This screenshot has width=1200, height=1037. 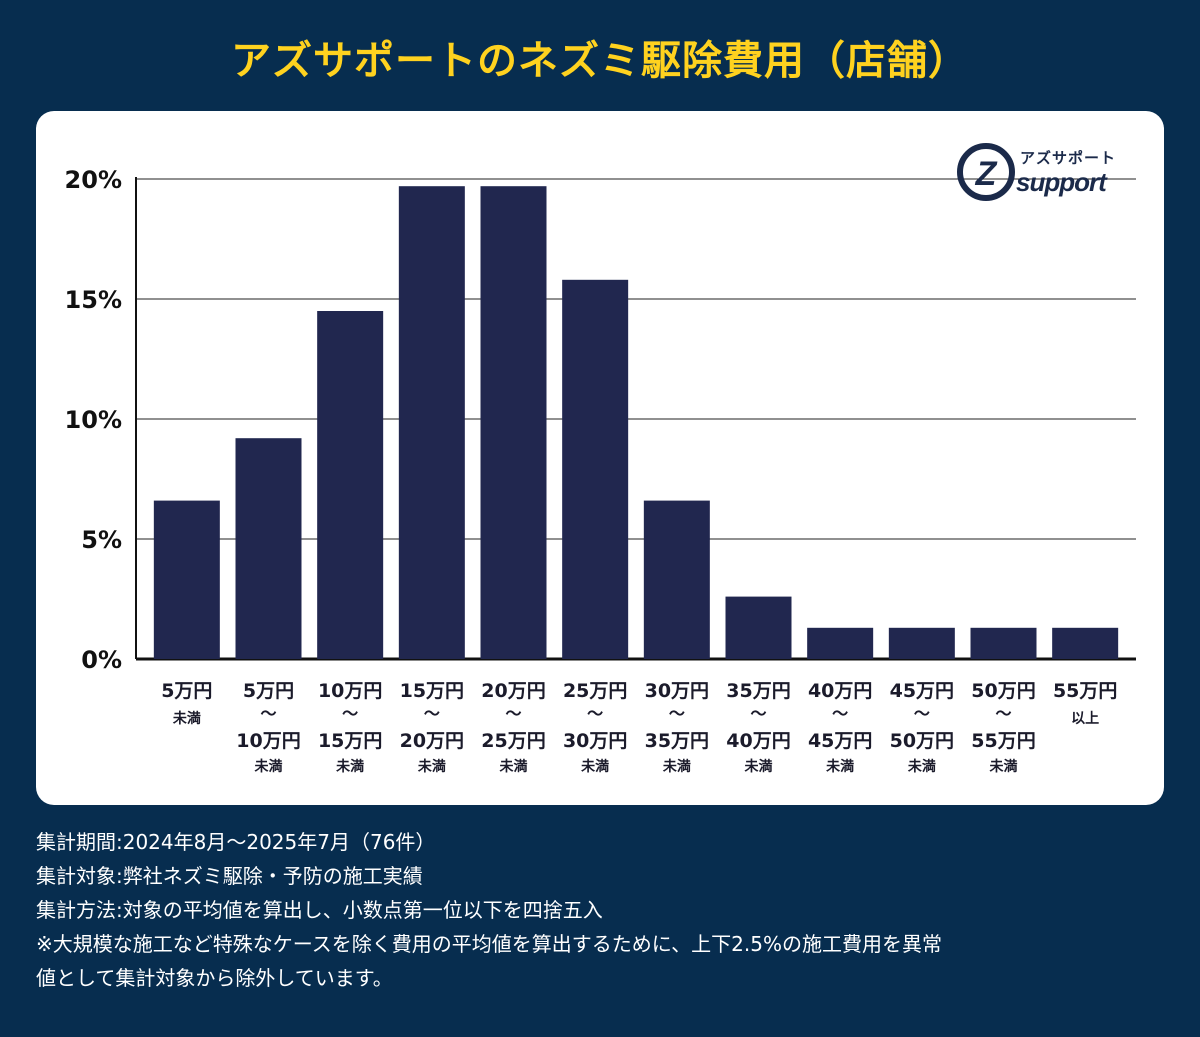 What do you see at coordinates (319, 910) in the screenshot?
I see `note-line: 集計方法:対象の平均値を算出し、小数点第一位以下を四捨五入` at bounding box center [319, 910].